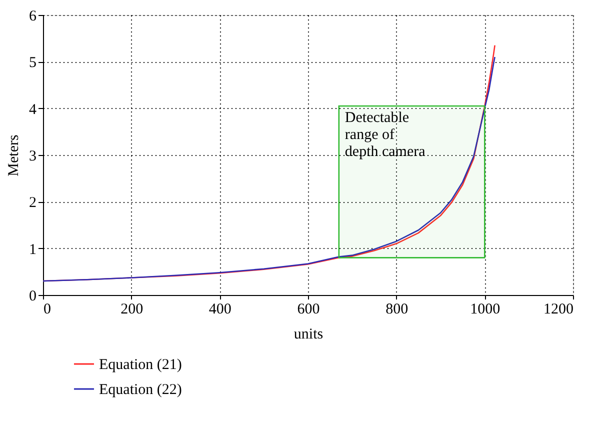 This screenshot has height=427, width=608. I want to click on x-axis-title: units, so click(309, 334).